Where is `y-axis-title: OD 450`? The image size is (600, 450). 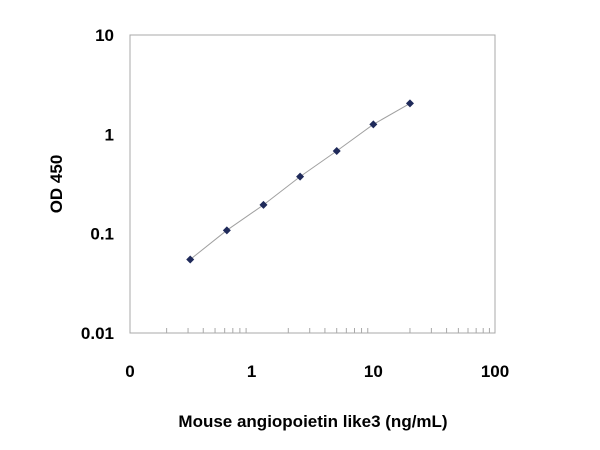
y-axis-title: OD 450 is located at coordinates (56, 184).